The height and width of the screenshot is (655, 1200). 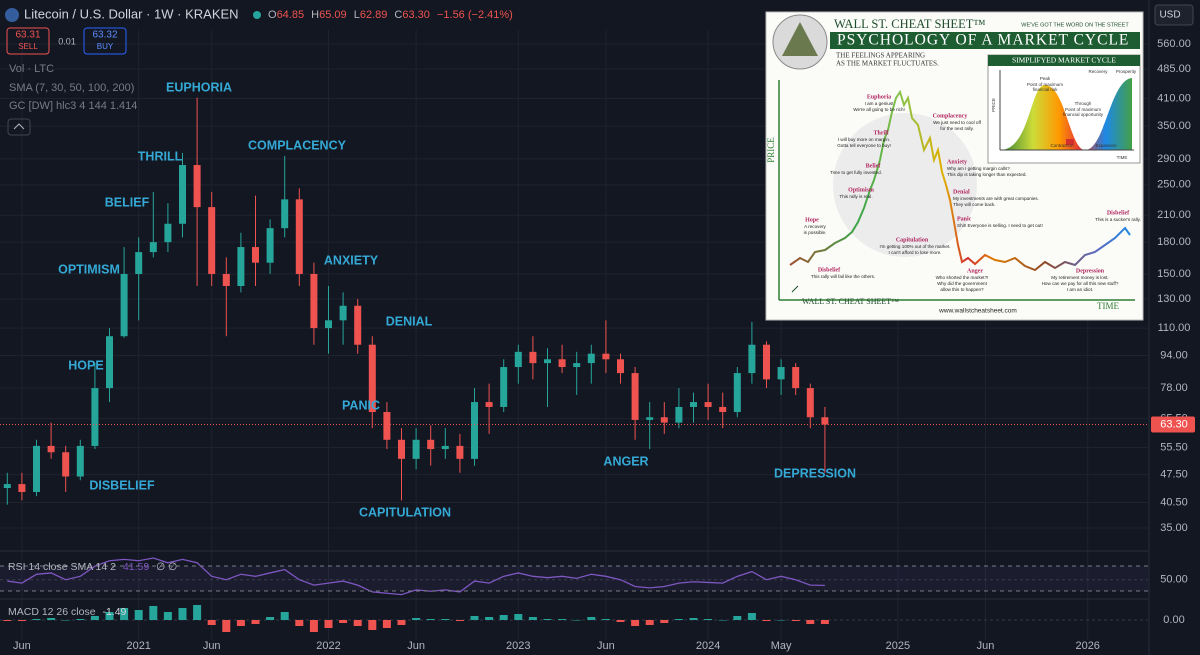 What do you see at coordinates (850, 301) in the screenshot?
I see `footer-brand: WALL ST. CHEAT SHEET™` at bounding box center [850, 301].